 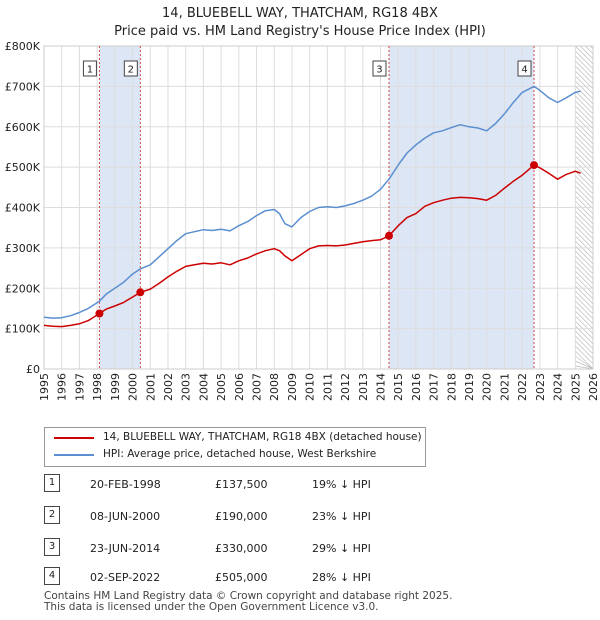 What do you see at coordinates (241, 548) in the screenshot?
I see `sale-price: £330,000` at bounding box center [241, 548].